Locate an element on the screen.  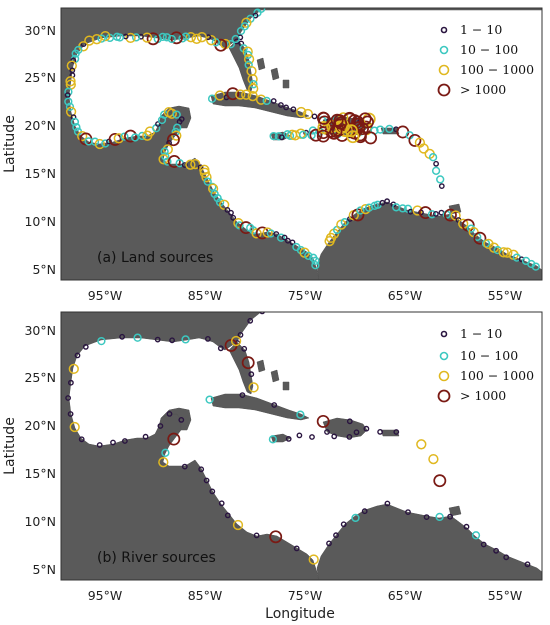
lat-tick-30: 30°N is located at coordinates (40, 30).